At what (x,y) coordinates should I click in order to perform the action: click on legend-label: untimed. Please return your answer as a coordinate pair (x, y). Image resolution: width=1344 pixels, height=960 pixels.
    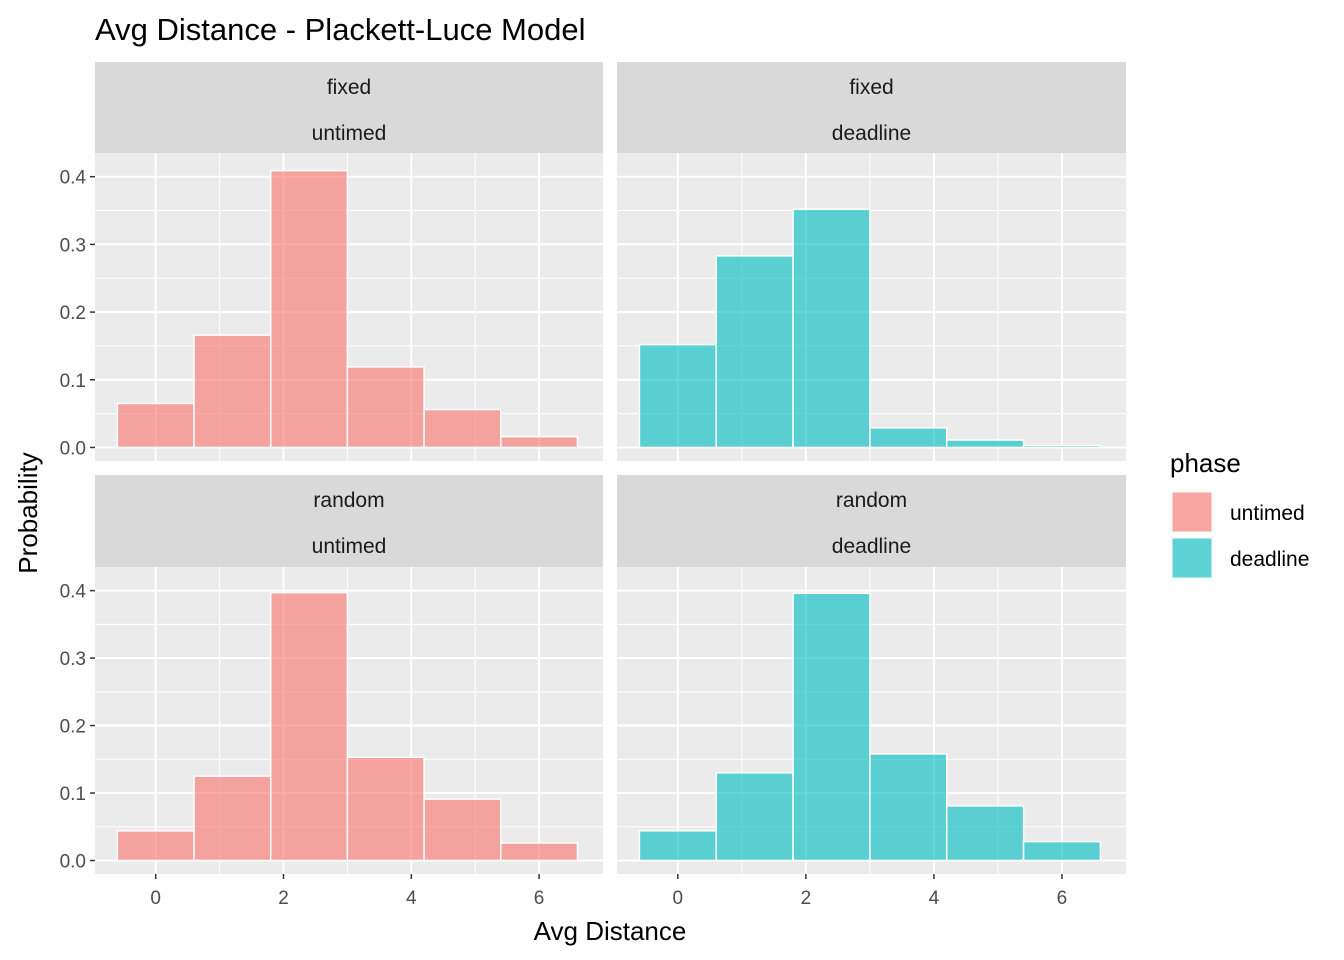
    Looking at the image, I should click on (1267, 513).